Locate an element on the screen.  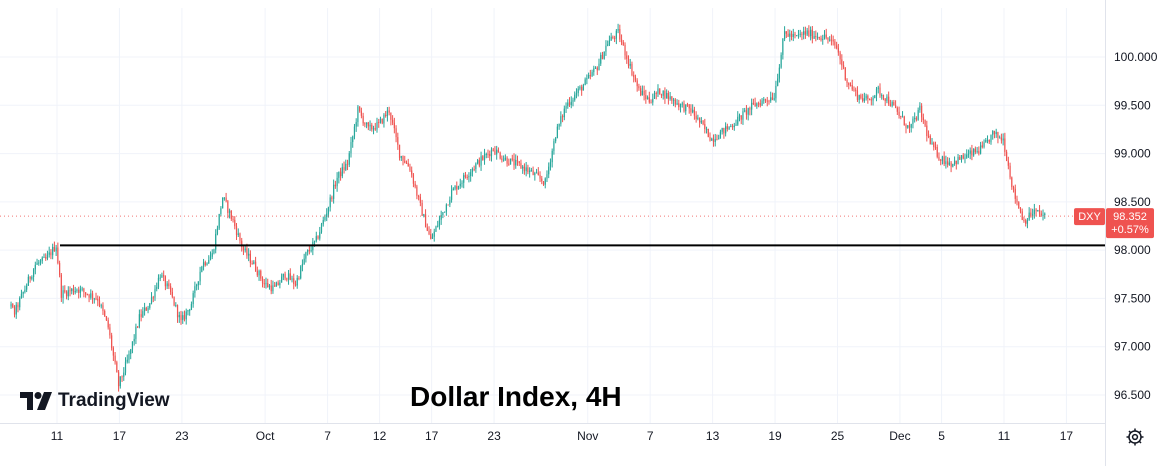
settings-button is located at coordinates (1135, 437).